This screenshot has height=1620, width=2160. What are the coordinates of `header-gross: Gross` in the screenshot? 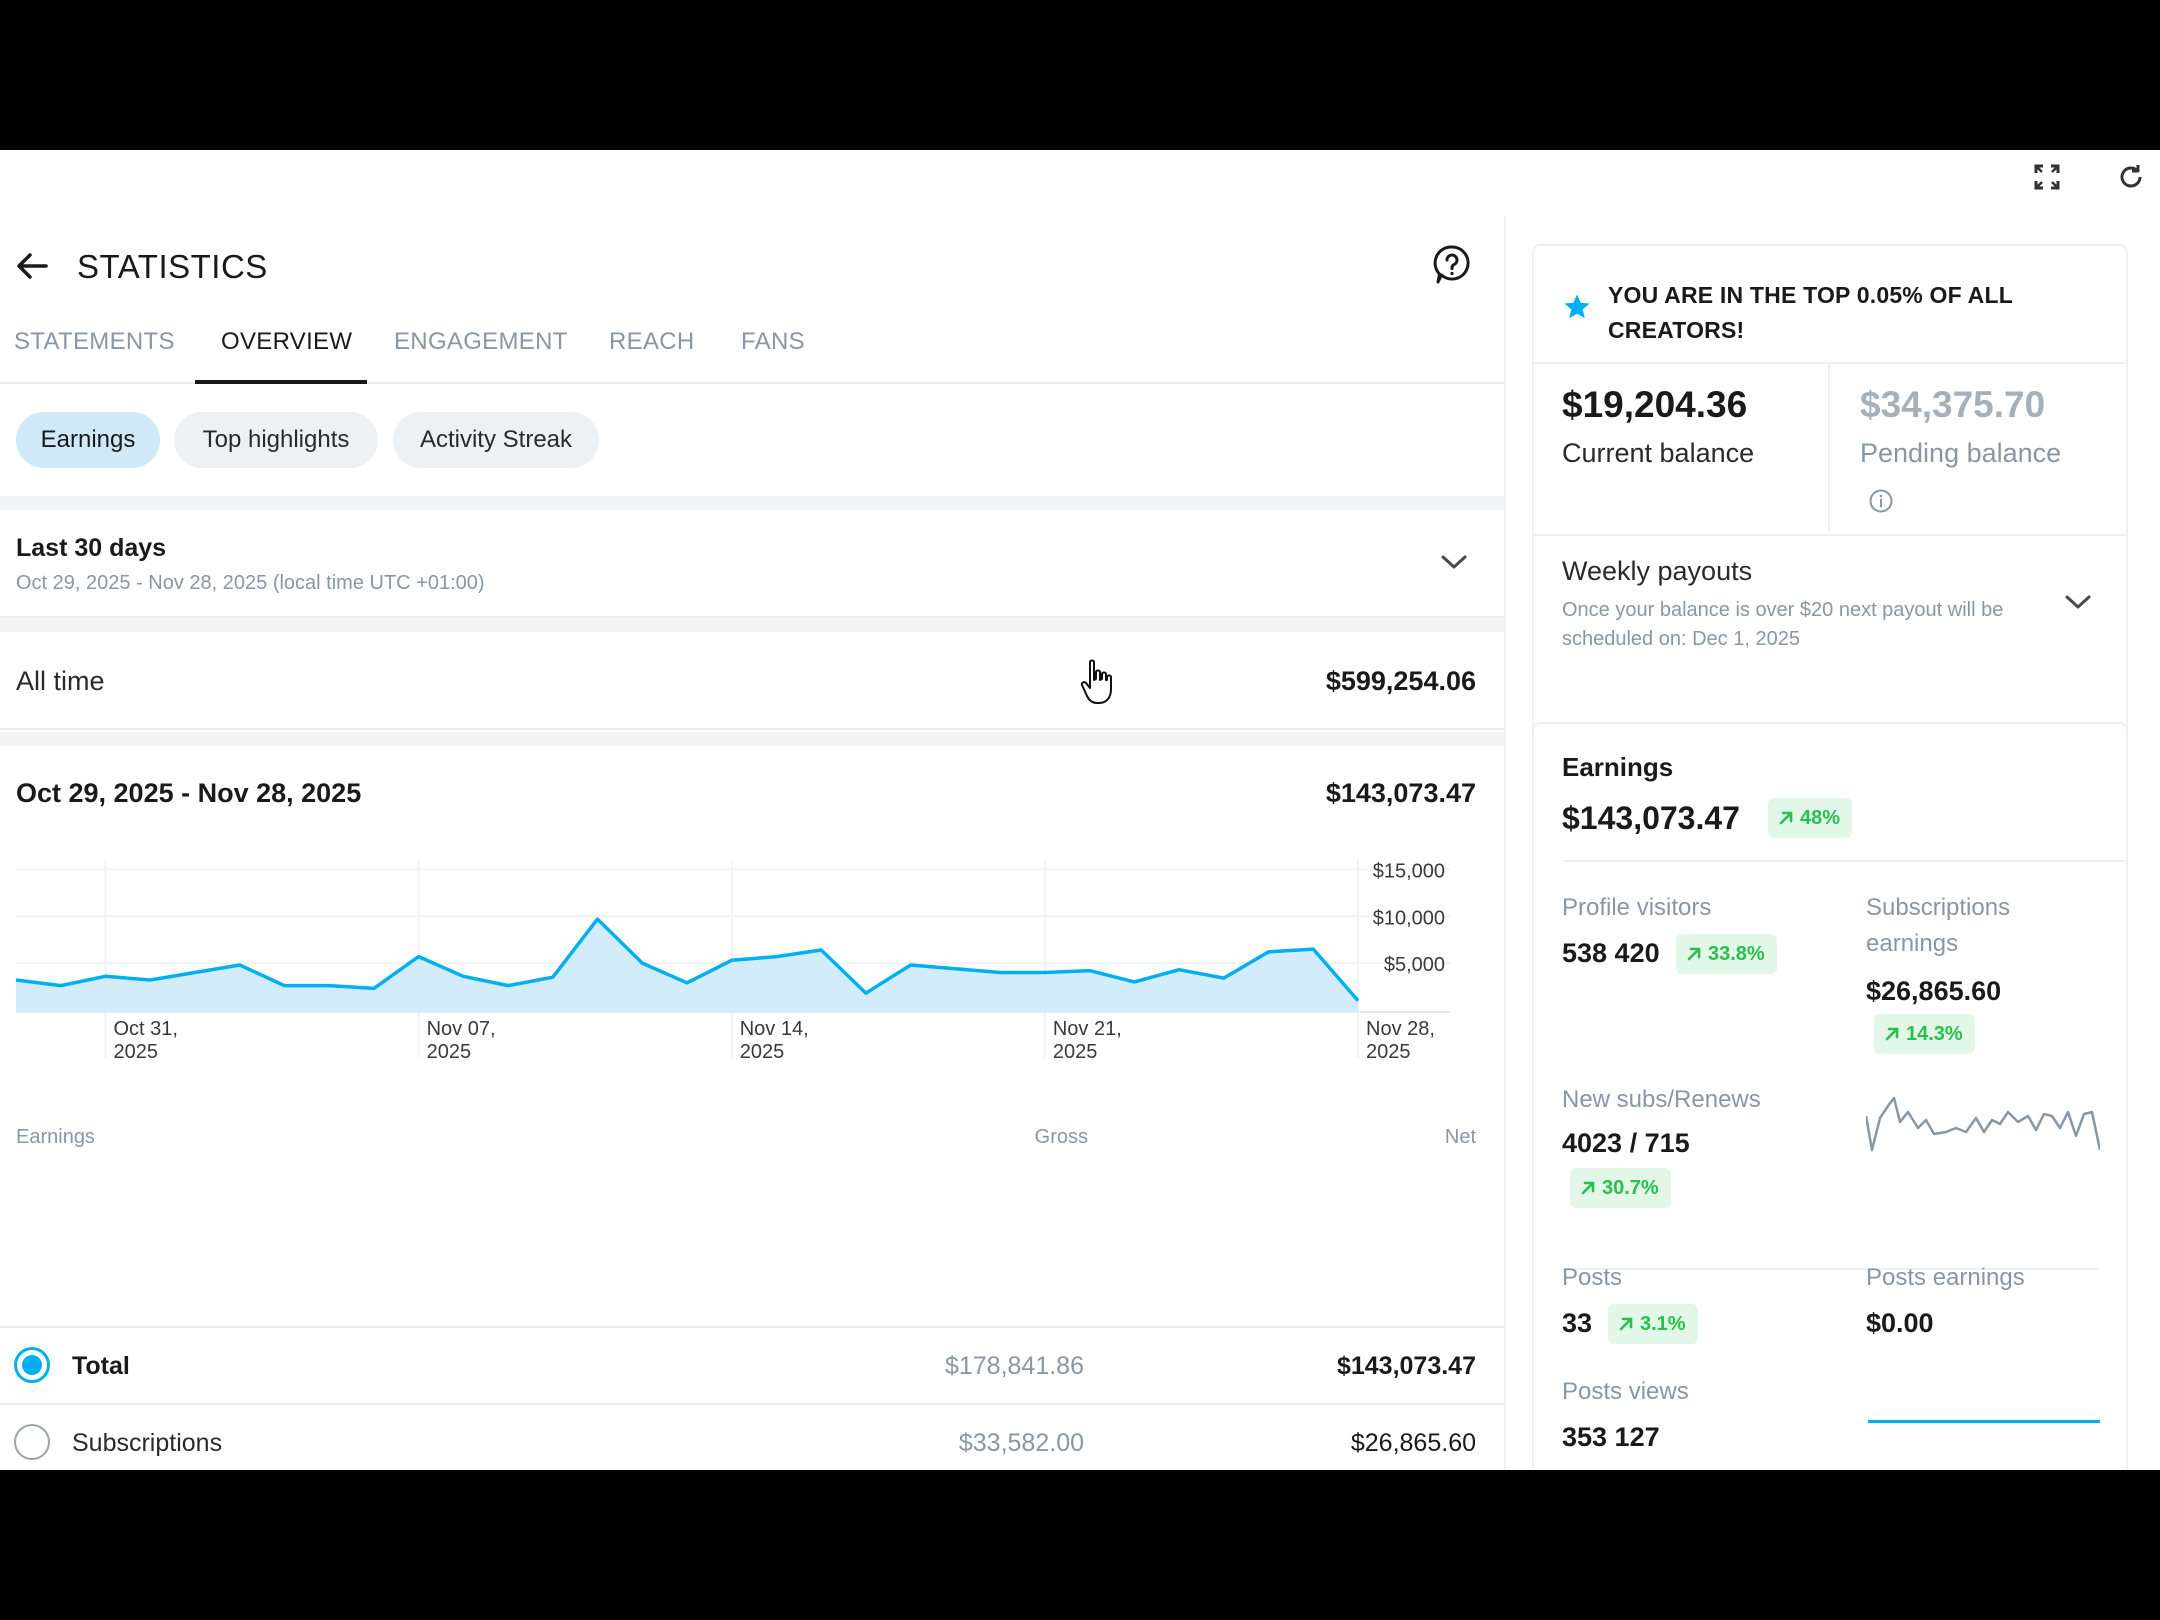 It's located at (1061, 1137).